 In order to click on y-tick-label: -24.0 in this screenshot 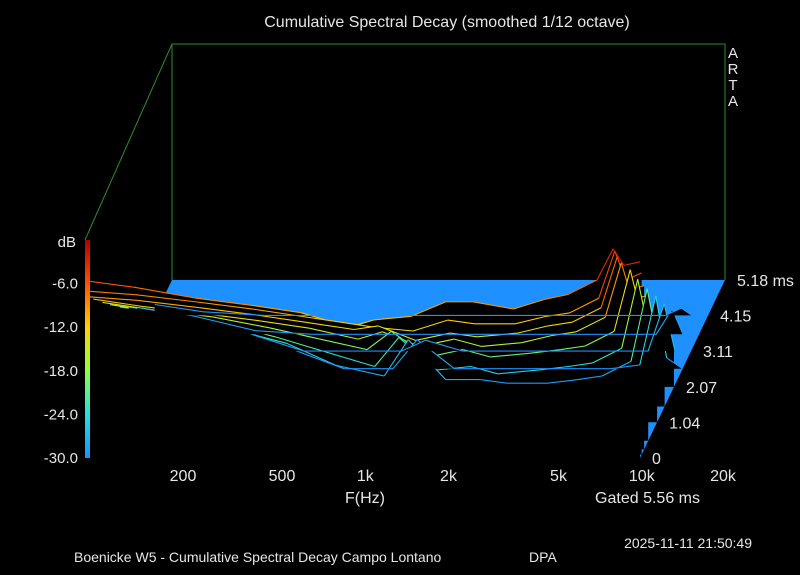, I will do `click(61, 414)`.